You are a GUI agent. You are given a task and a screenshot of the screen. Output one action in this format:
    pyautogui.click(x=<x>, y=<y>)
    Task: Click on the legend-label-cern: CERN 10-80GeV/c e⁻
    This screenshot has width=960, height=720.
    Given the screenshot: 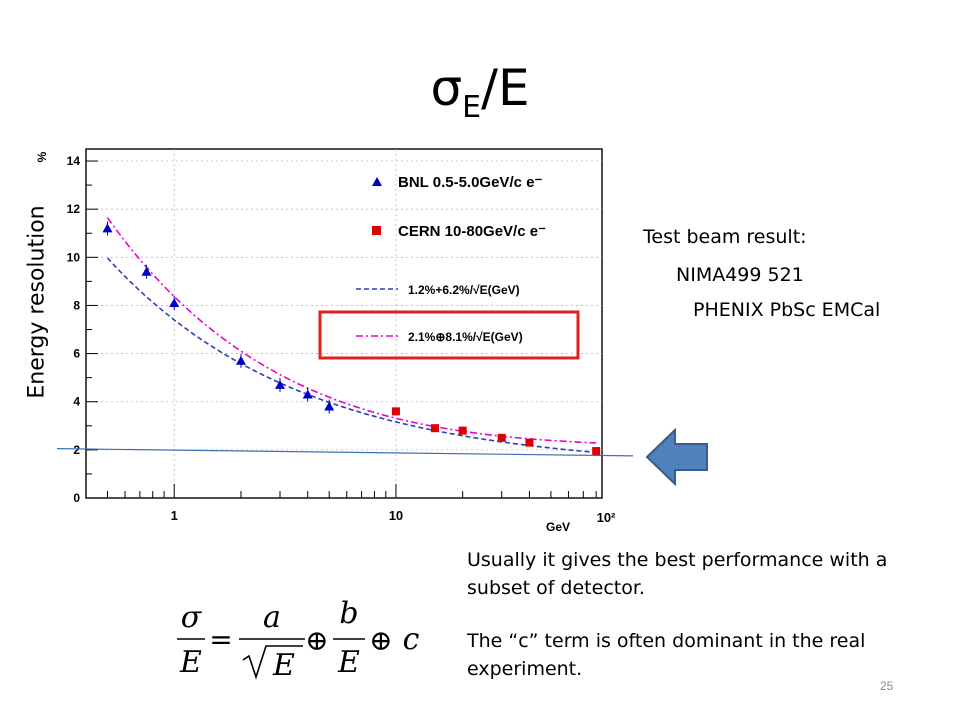 What is the action you would take?
    pyautogui.click(x=472, y=231)
    